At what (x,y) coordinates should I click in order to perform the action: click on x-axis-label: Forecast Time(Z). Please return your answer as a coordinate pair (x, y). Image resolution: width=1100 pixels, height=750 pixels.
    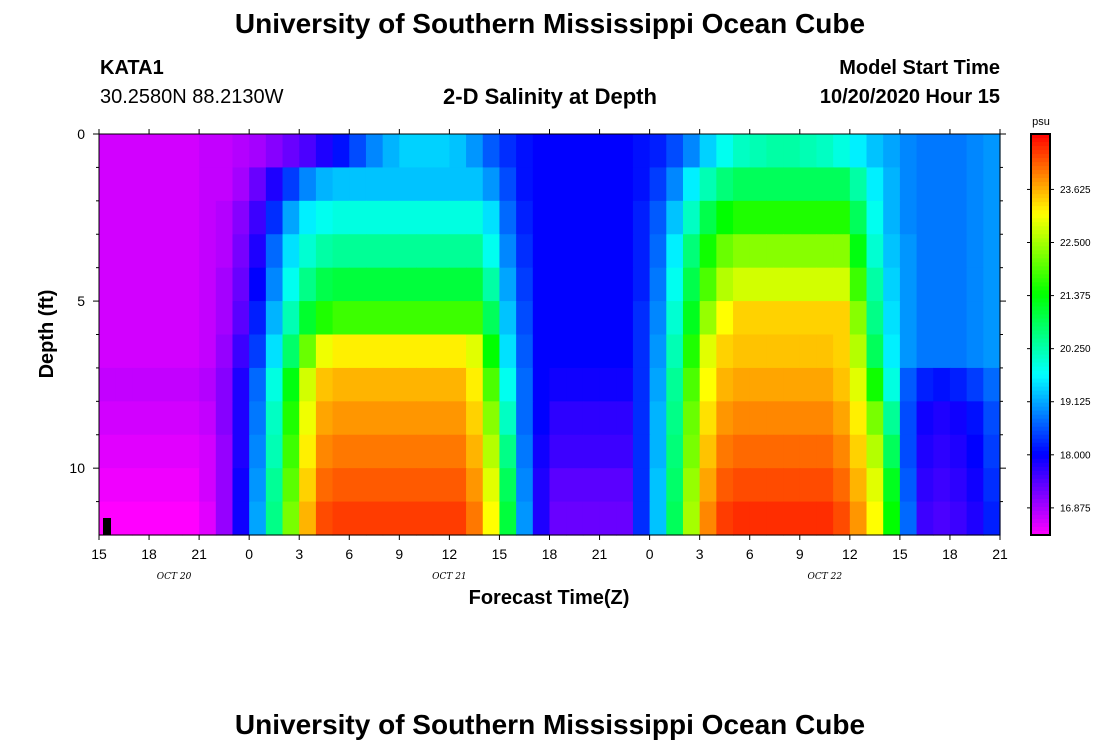
    Looking at the image, I should click on (549, 598).